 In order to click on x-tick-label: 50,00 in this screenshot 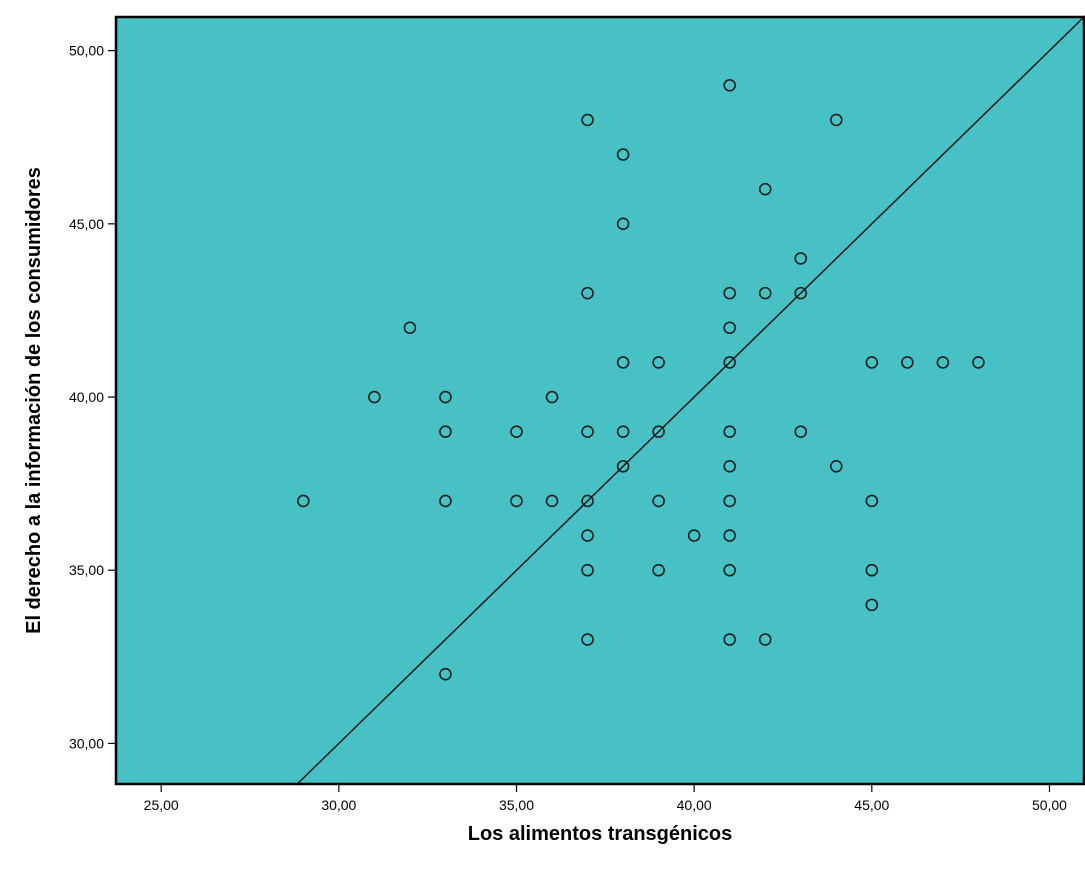, I will do `click(1049, 805)`.